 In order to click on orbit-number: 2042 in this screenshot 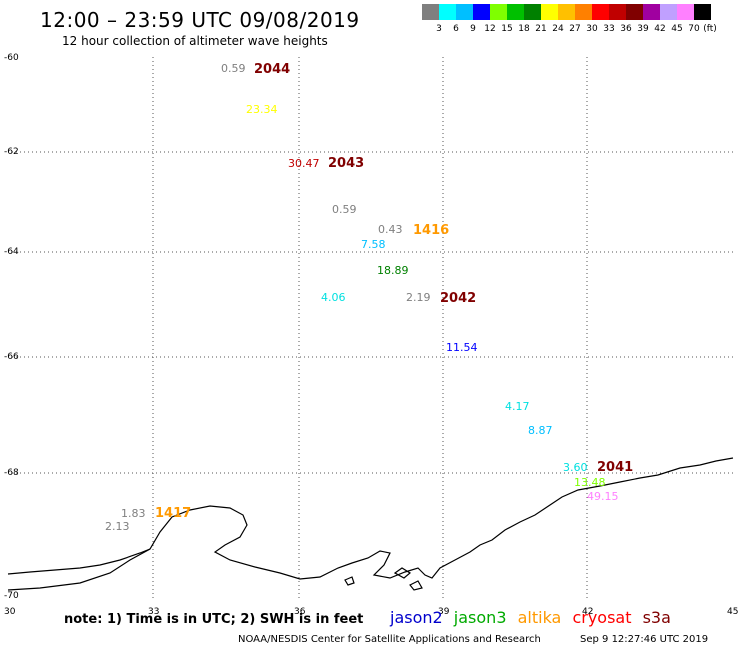, I will do `click(458, 298)`.